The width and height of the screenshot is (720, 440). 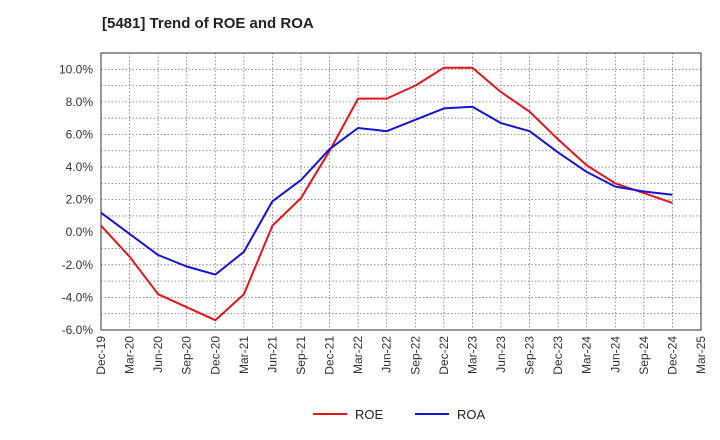 What do you see at coordinates (672, 355) in the screenshot?
I see `x-tick-label: Dec-24` at bounding box center [672, 355].